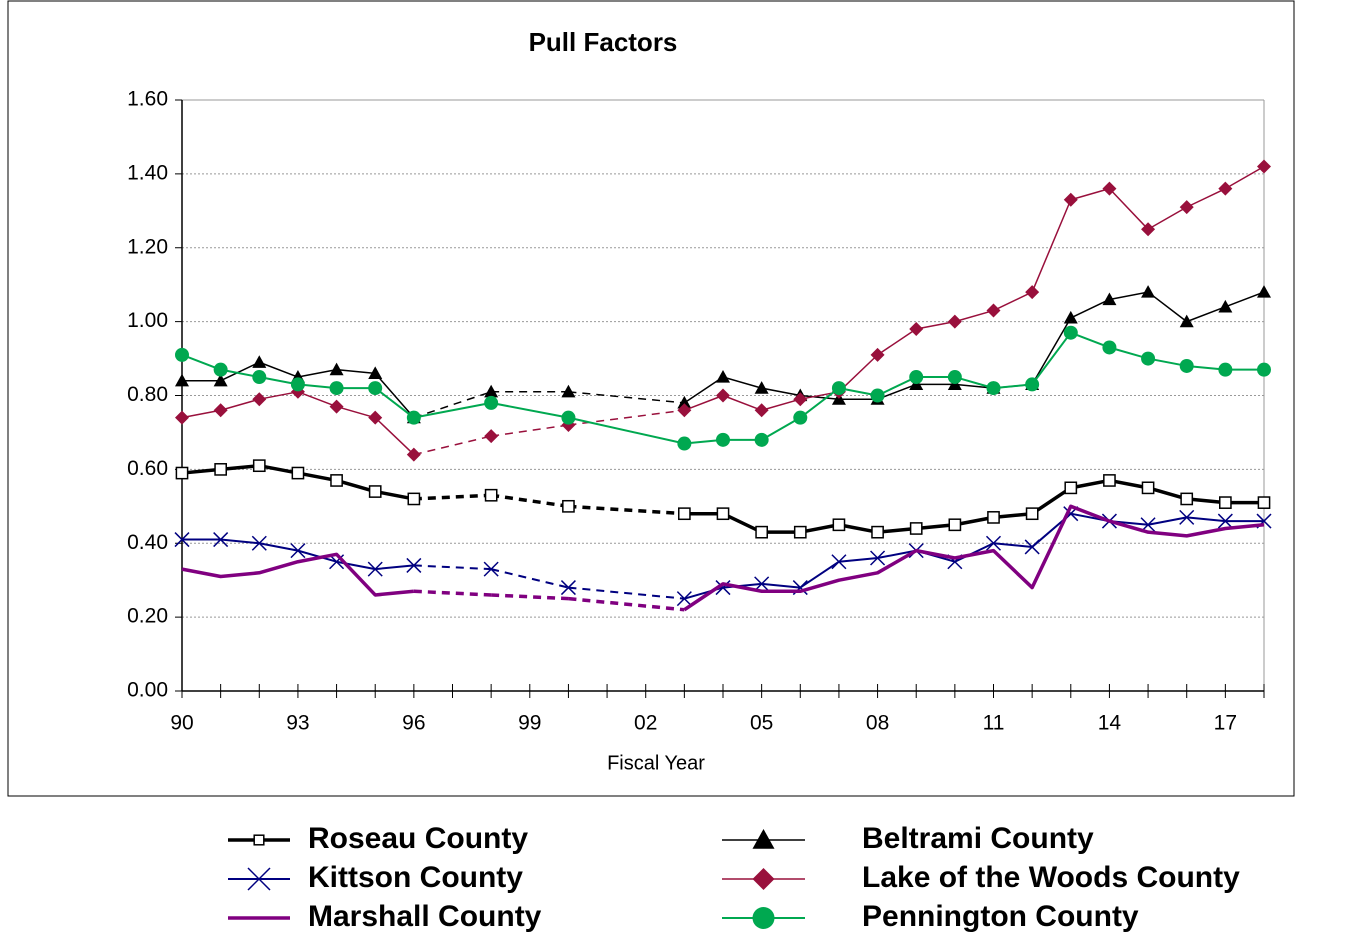  What do you see at coordinates (994, 723) in the screenshot?
I see `x-tick-label: 11` at bounding box center [994, 723].